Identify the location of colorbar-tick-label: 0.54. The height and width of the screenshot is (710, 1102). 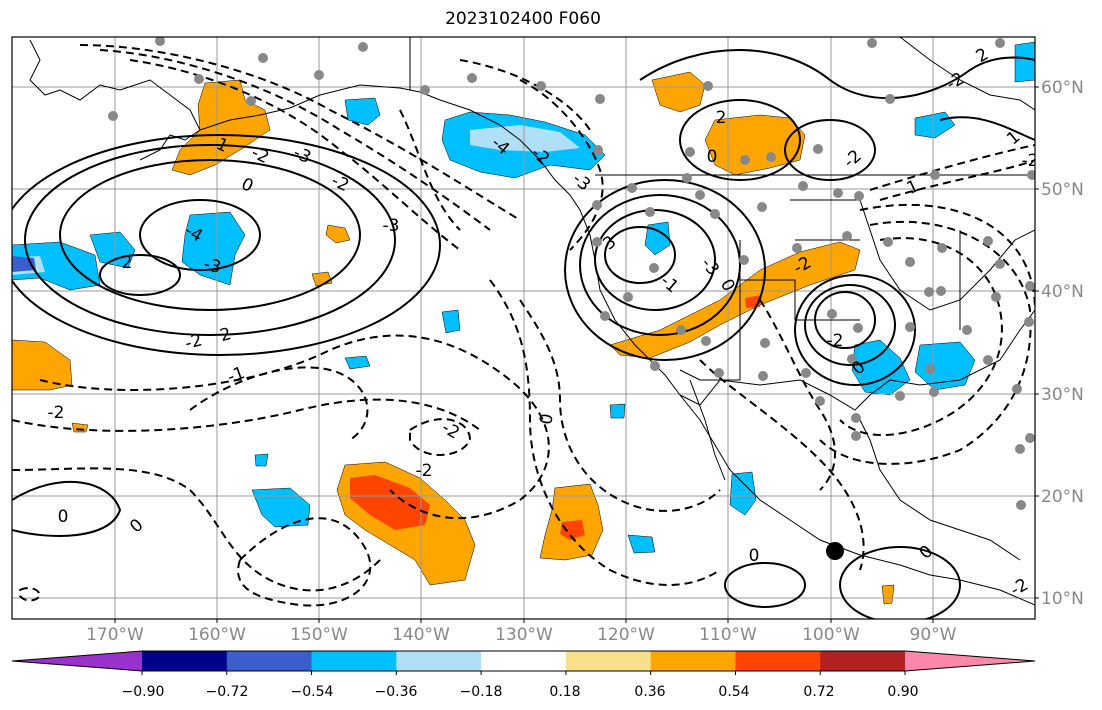
(733, 692).